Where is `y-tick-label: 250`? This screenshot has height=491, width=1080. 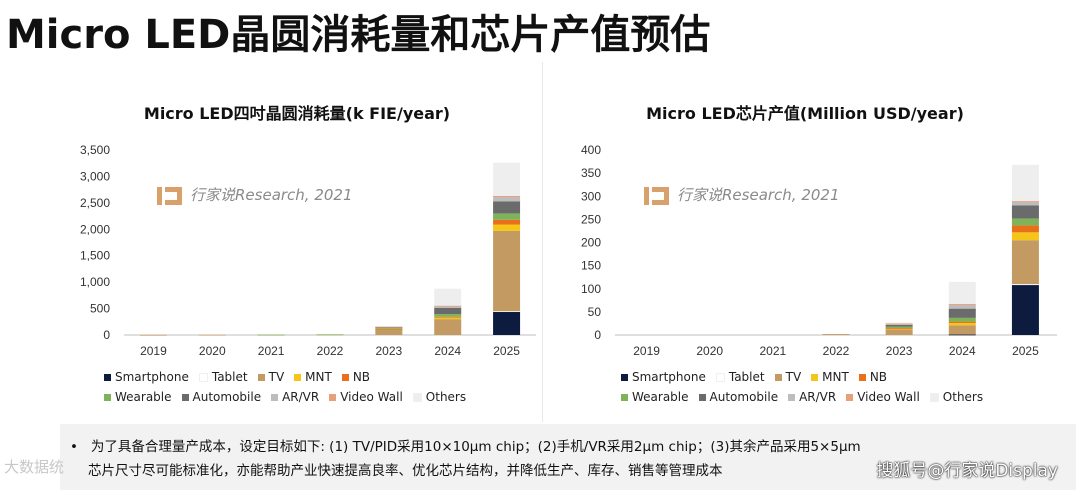
y-tick-label: 250 is located at coordinates (591, 219).